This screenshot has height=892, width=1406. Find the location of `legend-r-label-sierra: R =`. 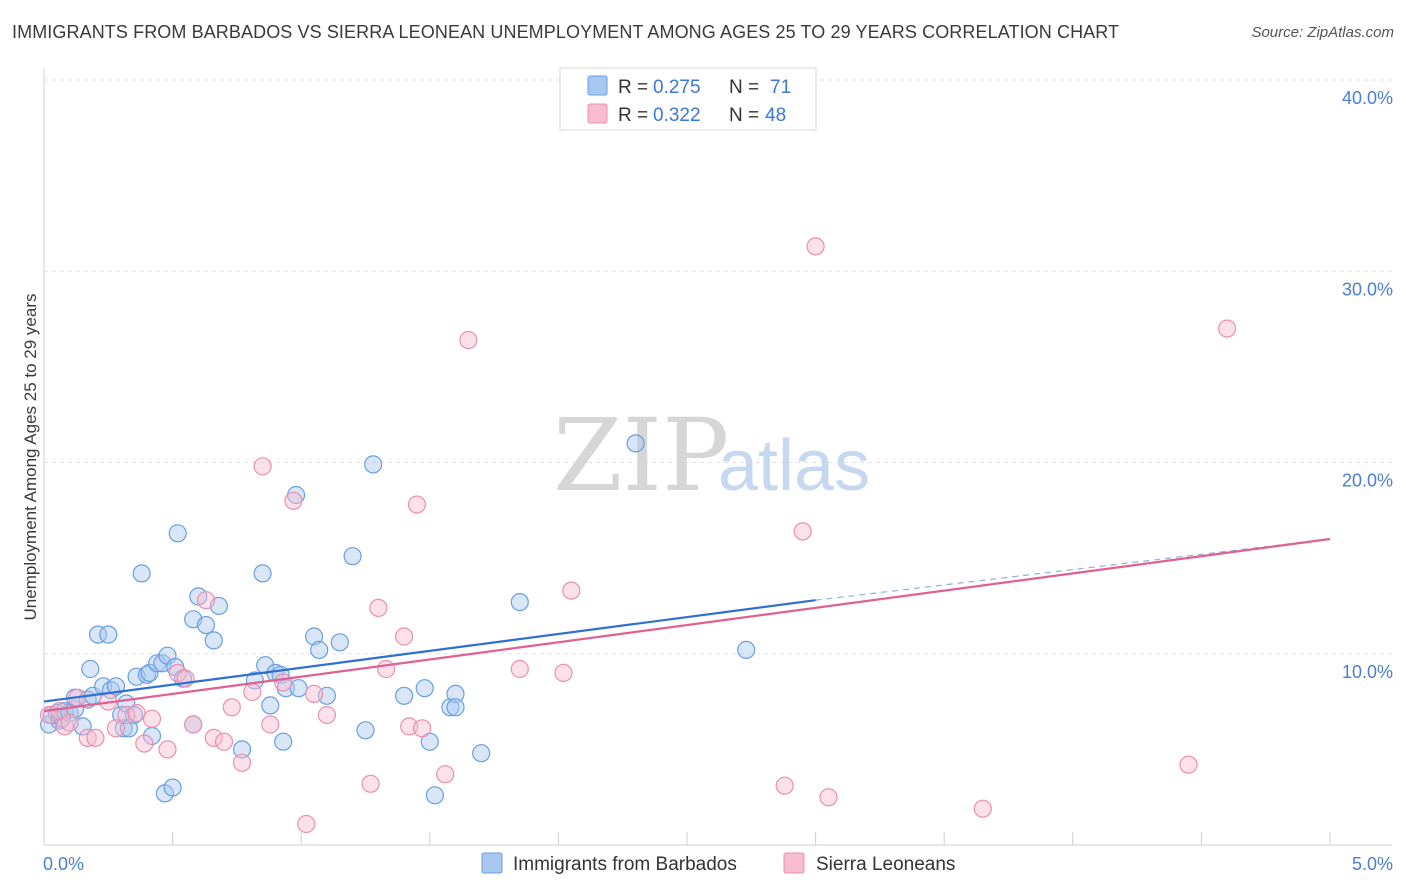

legend-r-label-sierra: R = is located at coordinates (633, 115).